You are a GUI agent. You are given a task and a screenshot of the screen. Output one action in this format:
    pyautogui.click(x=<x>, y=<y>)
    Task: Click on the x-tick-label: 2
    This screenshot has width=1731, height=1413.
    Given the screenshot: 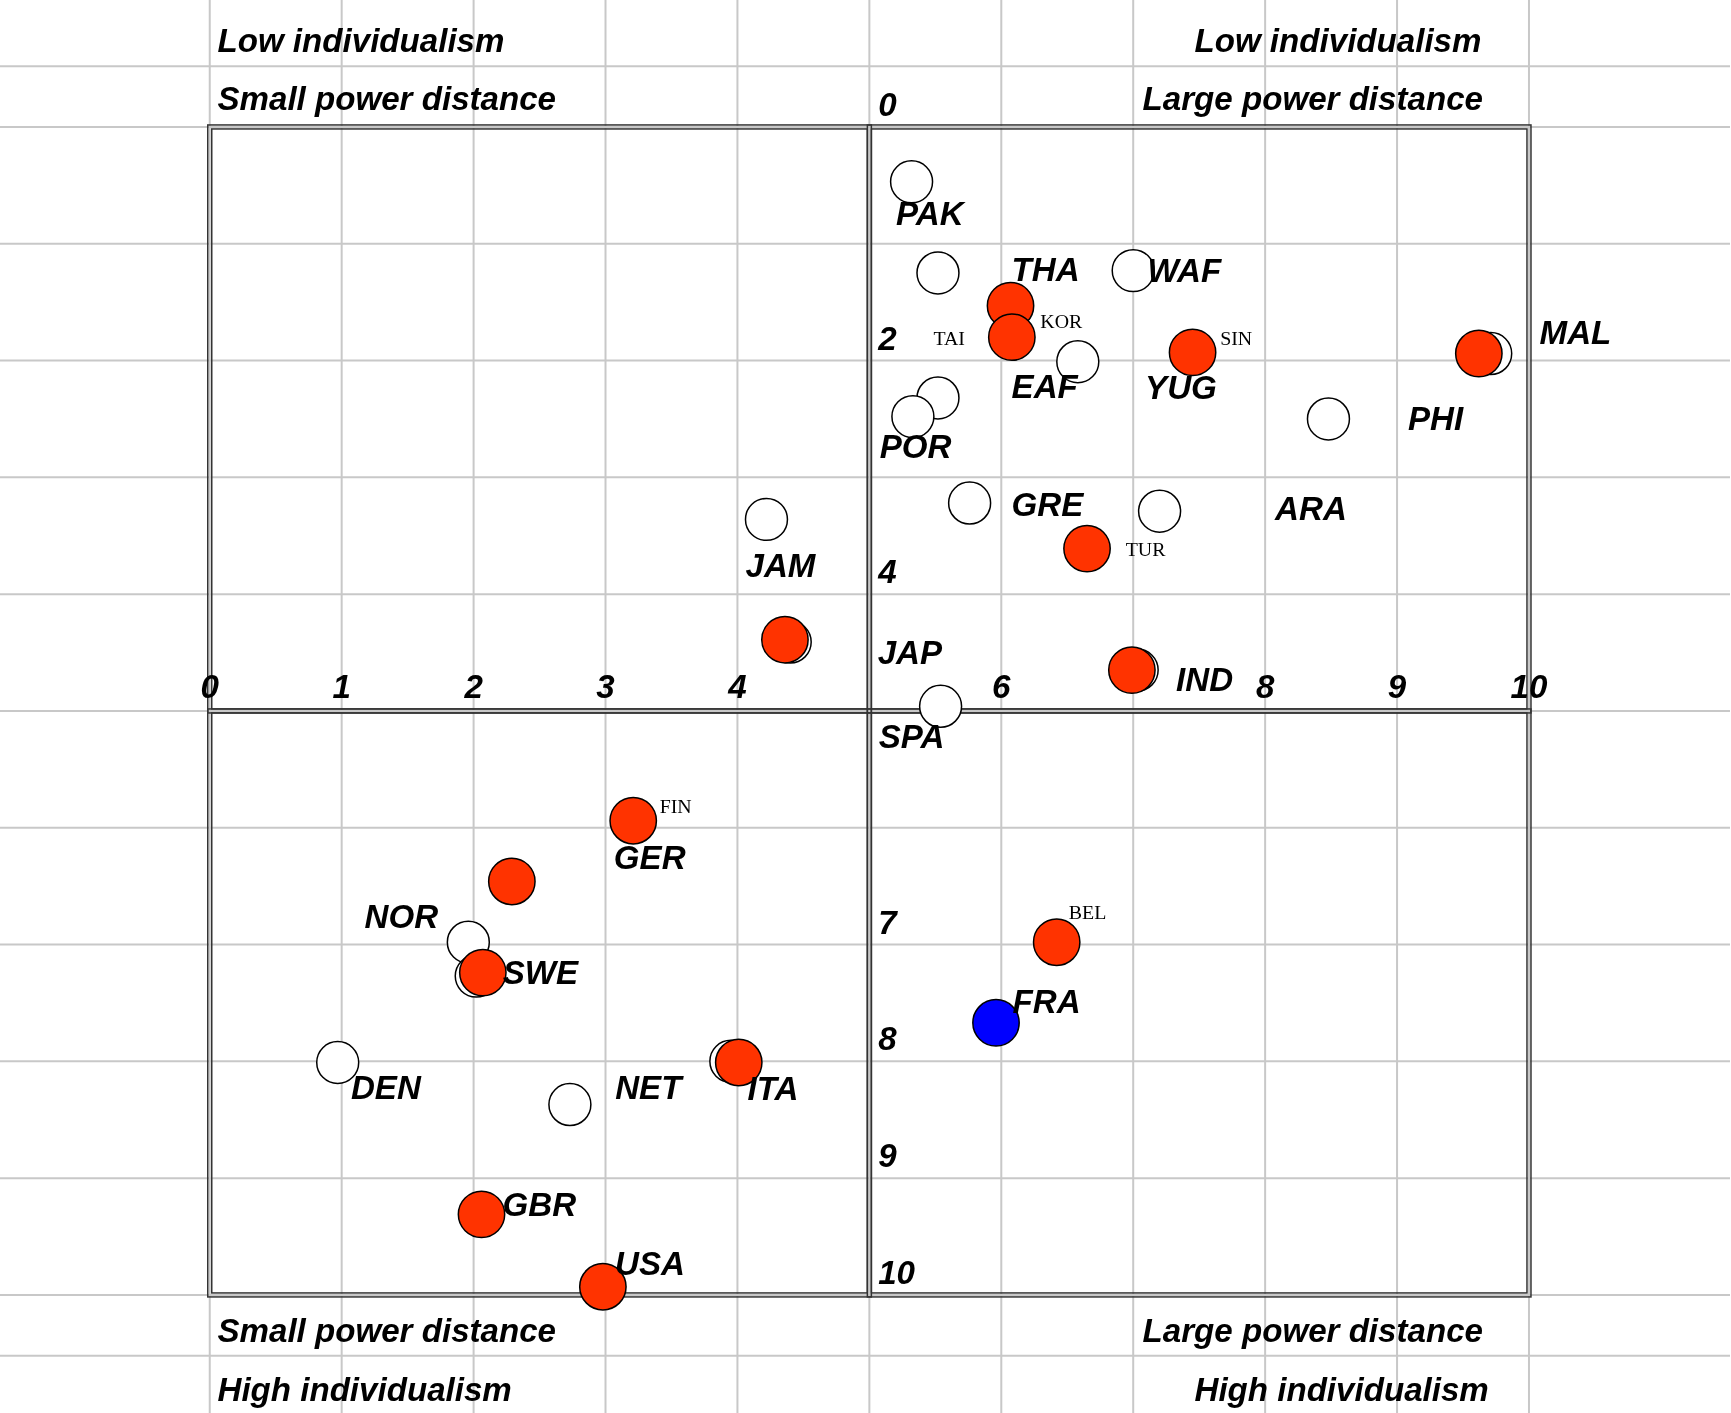 What is the action you would take?
    pyautogui.click(x=473, y=686)
    